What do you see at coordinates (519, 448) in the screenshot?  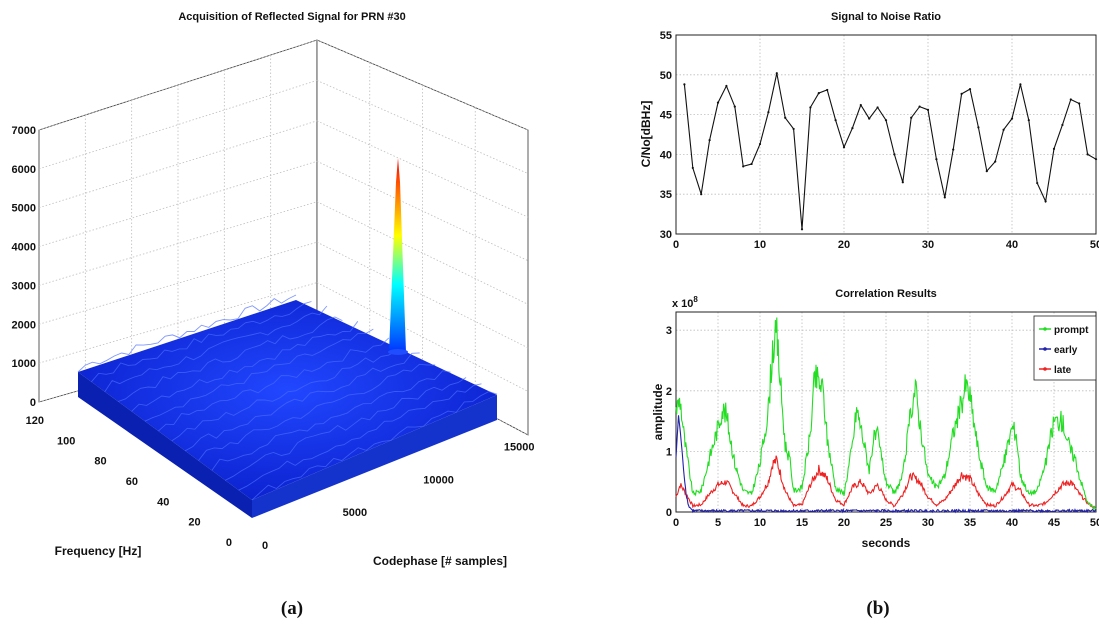 I see `codephase-tick-label: 15000` at bounding box center [519, 448].